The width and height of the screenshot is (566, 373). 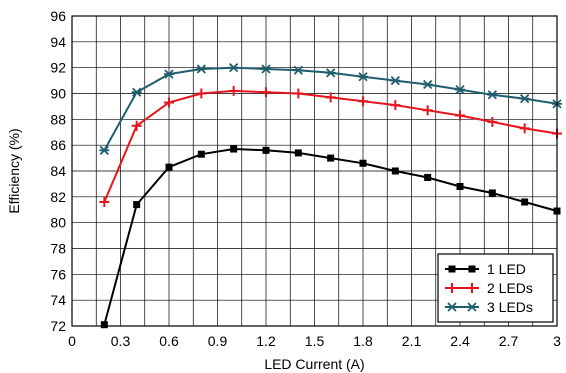 I want to click on legend-entry: 3 LEDs, so click(x=489, y=307).